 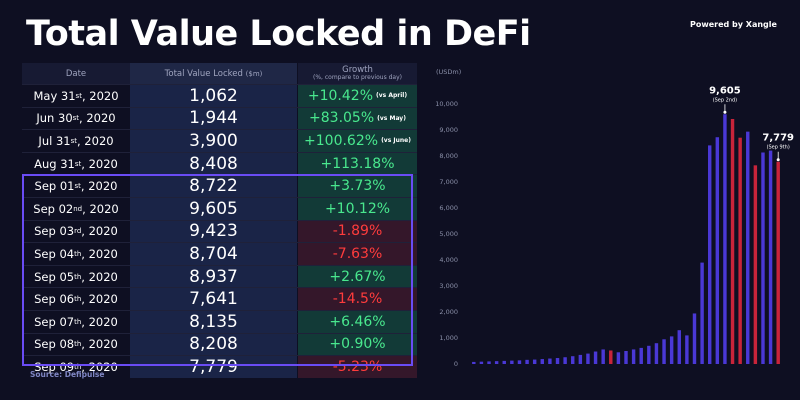 I want to click on tvl-cell: 8,208, so click(x=213, y=344).